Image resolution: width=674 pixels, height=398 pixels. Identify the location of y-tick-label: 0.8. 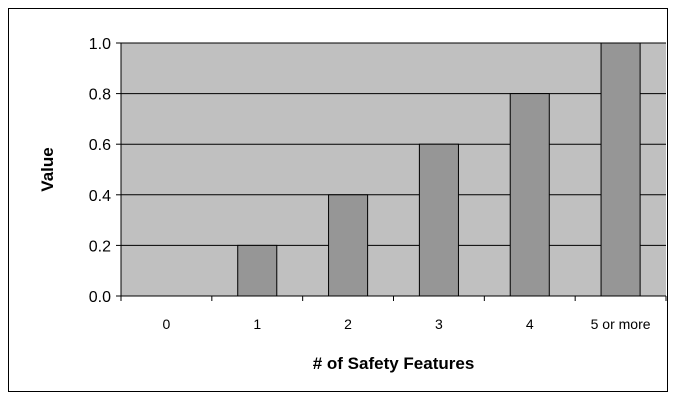
(100, 95).